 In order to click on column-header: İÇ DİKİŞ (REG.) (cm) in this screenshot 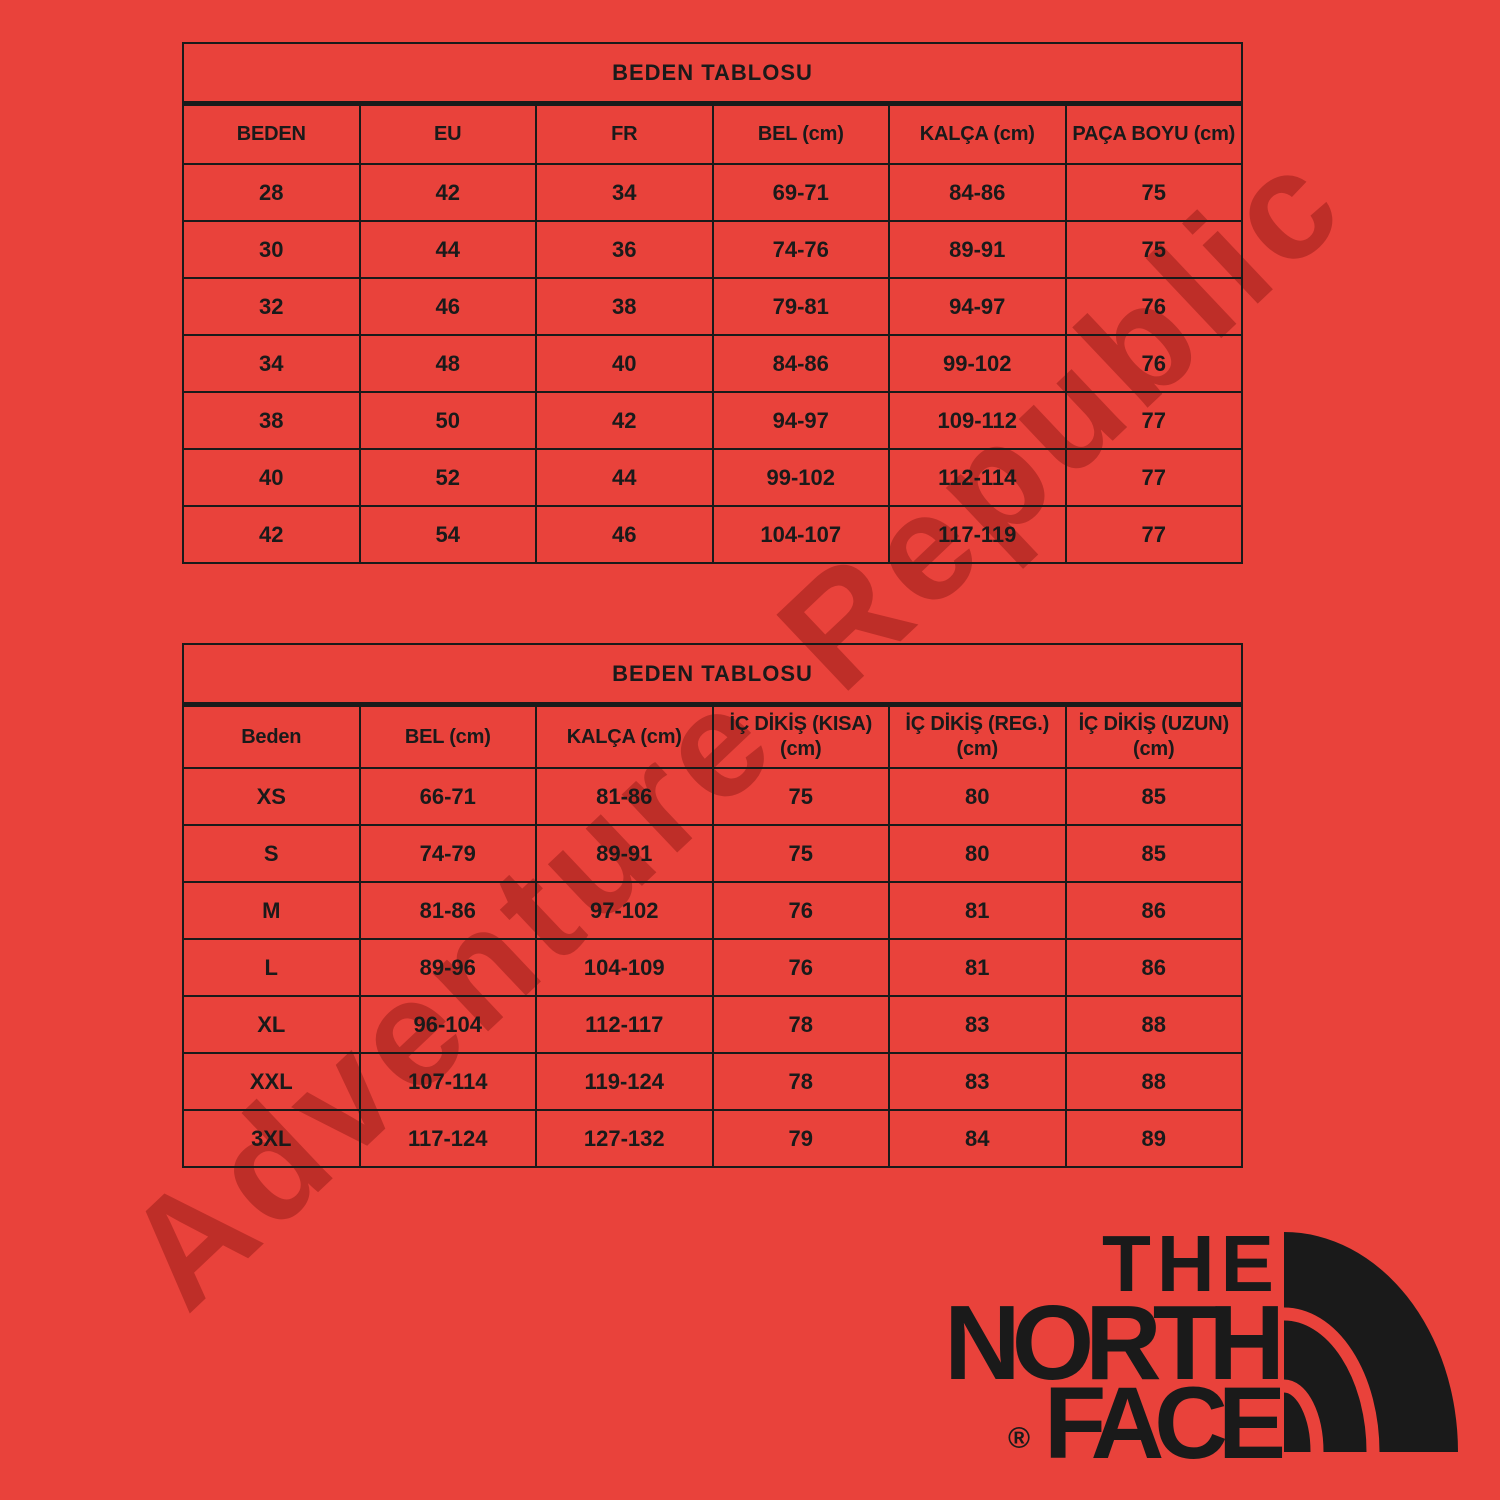, I will do `click(977, 736)`.